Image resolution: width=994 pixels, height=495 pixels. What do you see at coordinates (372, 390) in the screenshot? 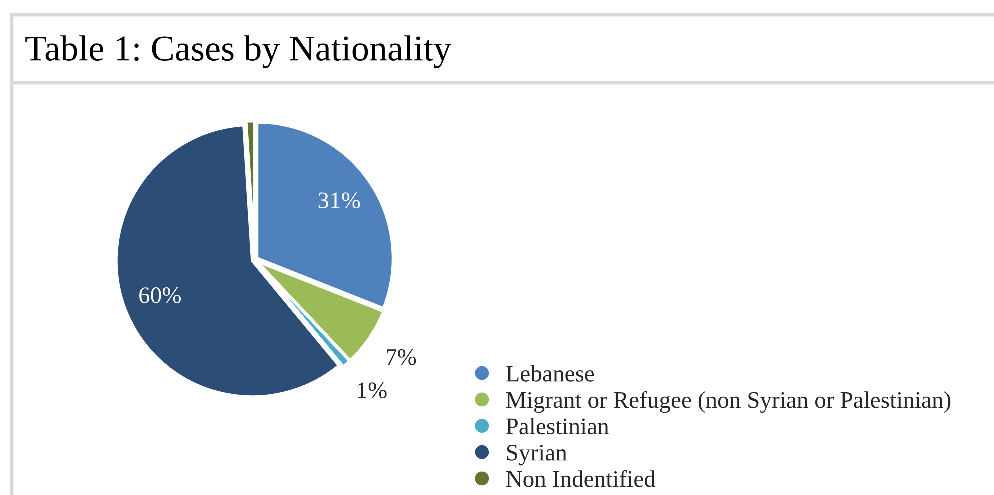
I see `data-label: 1%` at bounding box center [372, 390].